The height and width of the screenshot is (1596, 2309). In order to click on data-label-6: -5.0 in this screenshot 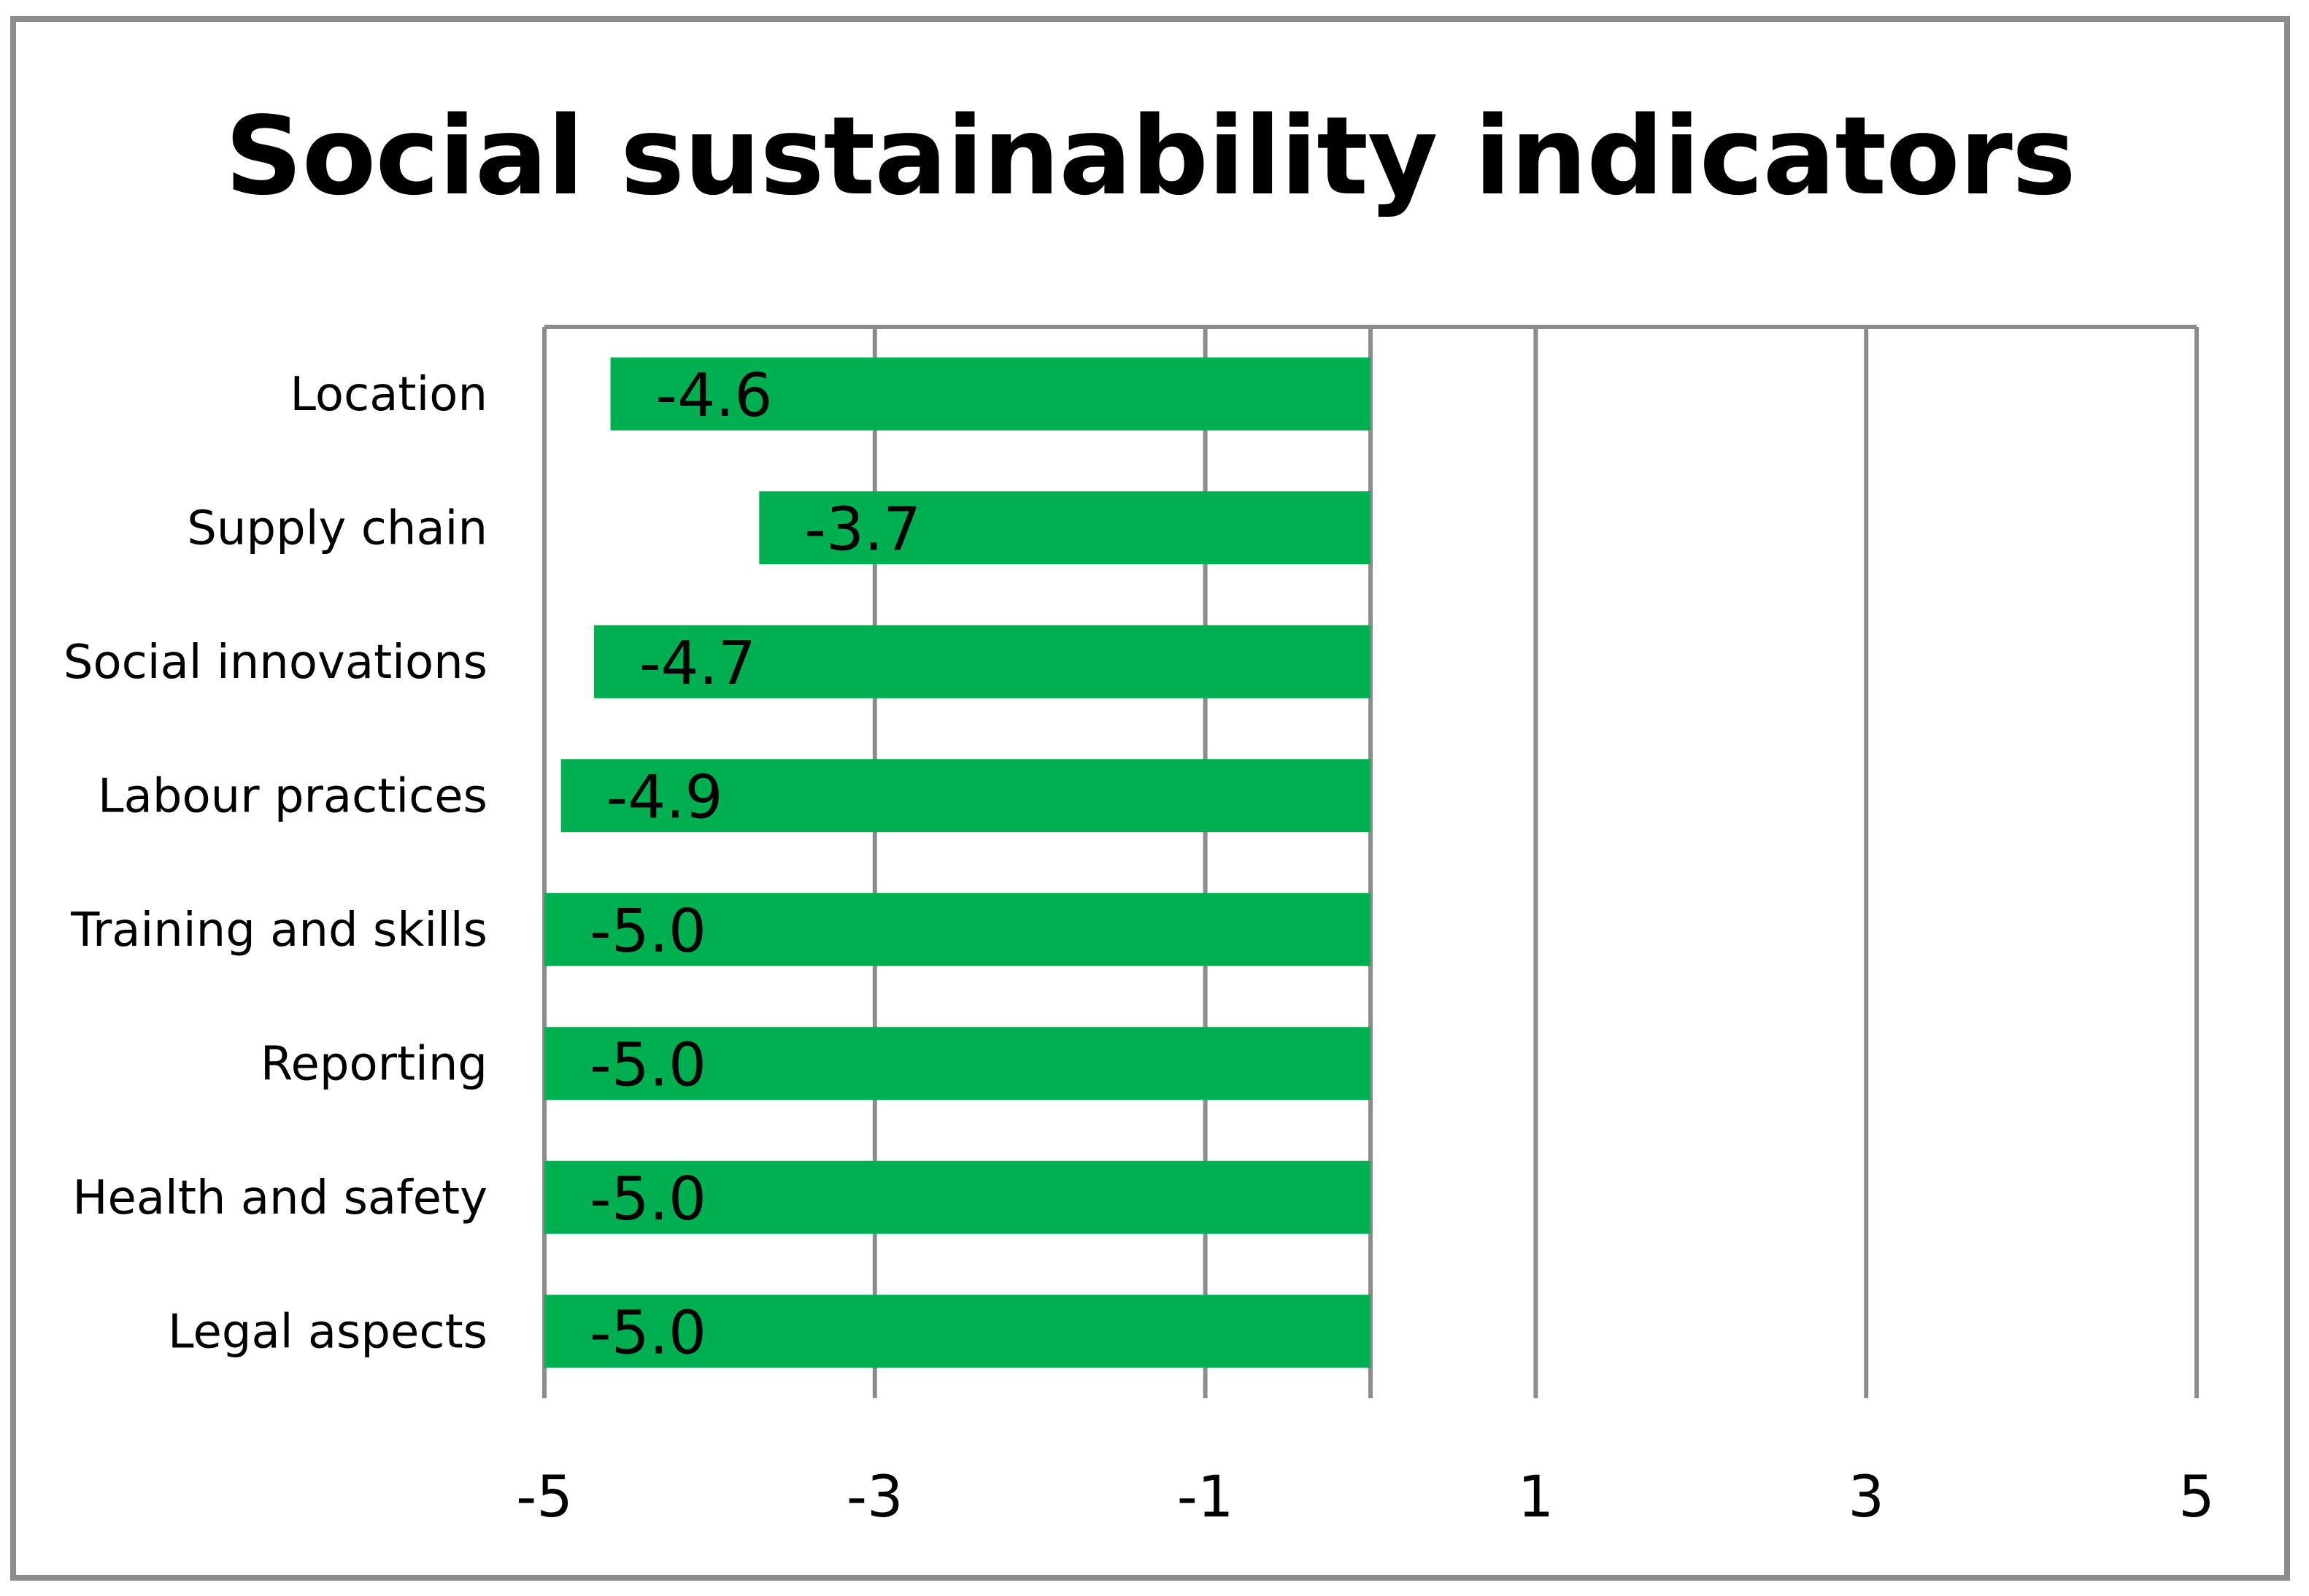, I will do `click(648, 1199)`.